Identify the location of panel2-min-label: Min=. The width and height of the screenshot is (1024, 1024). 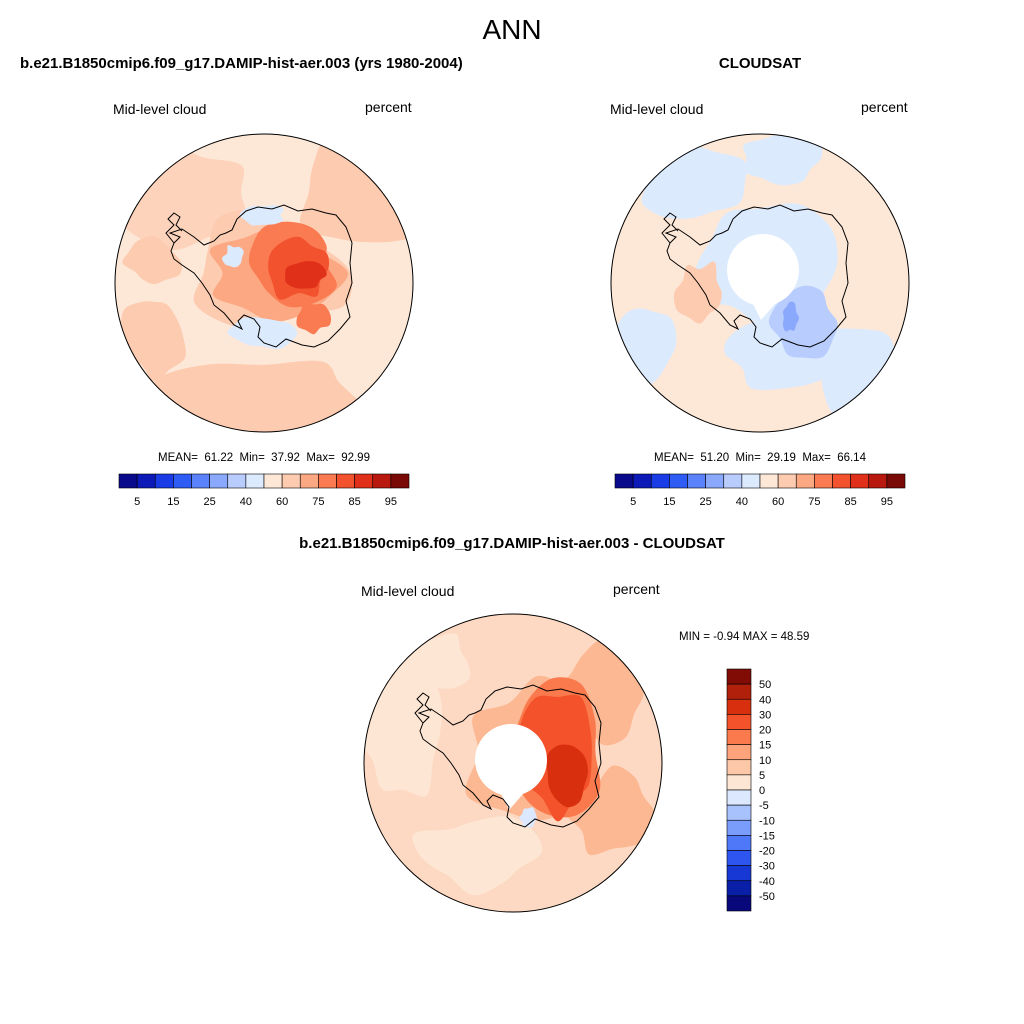
(748, 458).